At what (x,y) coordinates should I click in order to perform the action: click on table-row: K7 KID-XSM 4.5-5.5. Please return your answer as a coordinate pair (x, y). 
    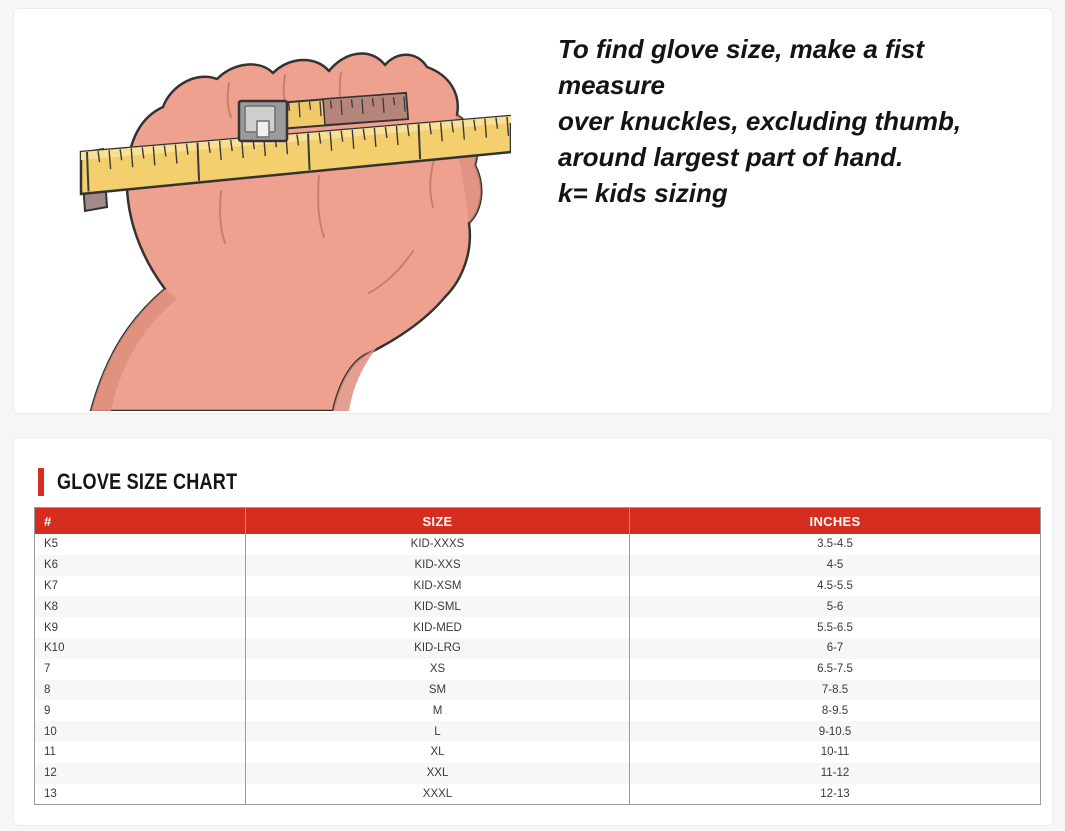
    Looking at the image, I should click on (537, 586).